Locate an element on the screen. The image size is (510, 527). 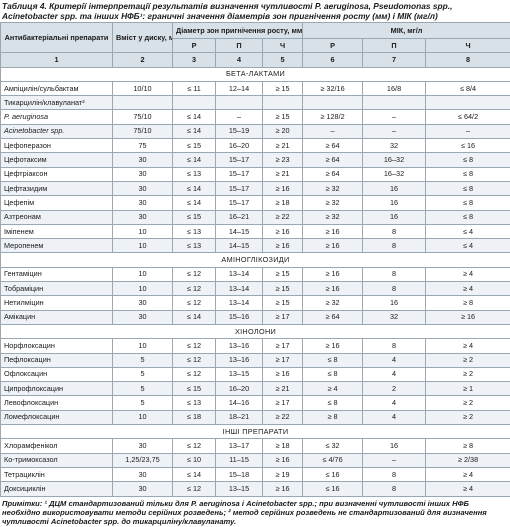
cell: ≥ 8 is located at coordinates (468, 303).